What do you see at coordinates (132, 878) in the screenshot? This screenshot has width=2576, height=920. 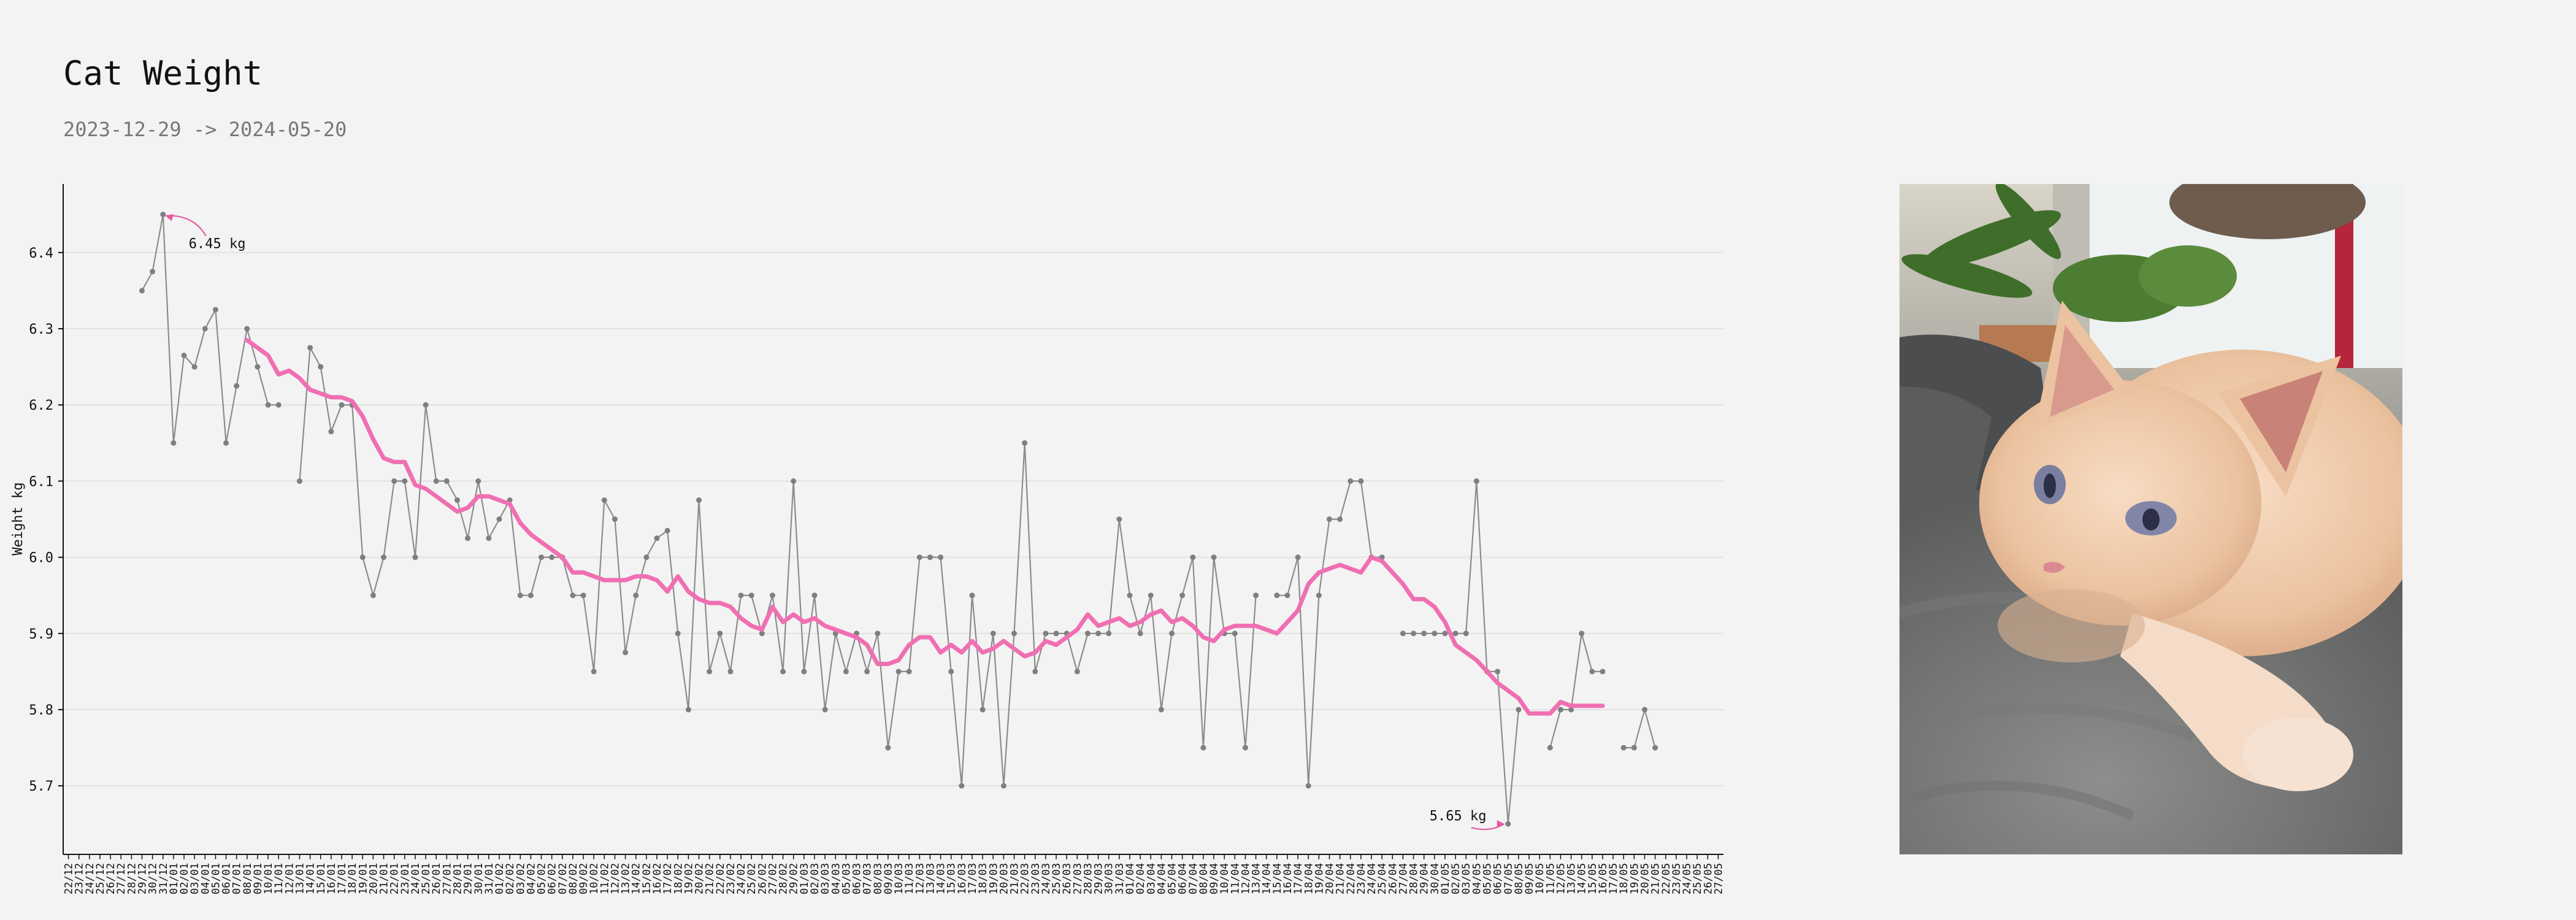 I see `x-tick-label: 28/12` at bounding box center [132, 878].